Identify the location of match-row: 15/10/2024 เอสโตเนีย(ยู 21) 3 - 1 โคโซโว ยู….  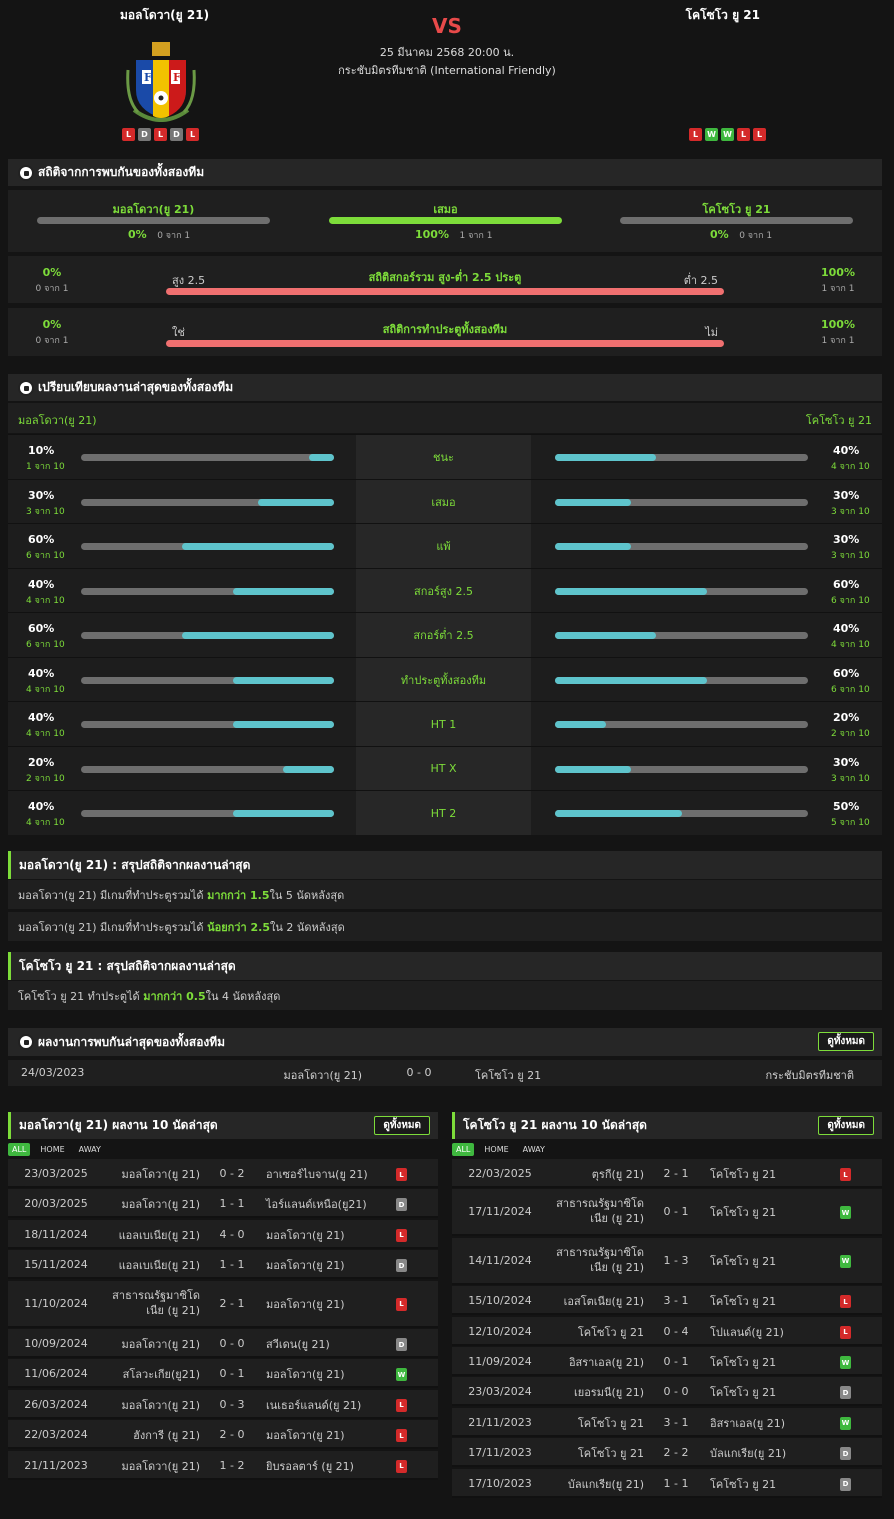
(667, 1301).